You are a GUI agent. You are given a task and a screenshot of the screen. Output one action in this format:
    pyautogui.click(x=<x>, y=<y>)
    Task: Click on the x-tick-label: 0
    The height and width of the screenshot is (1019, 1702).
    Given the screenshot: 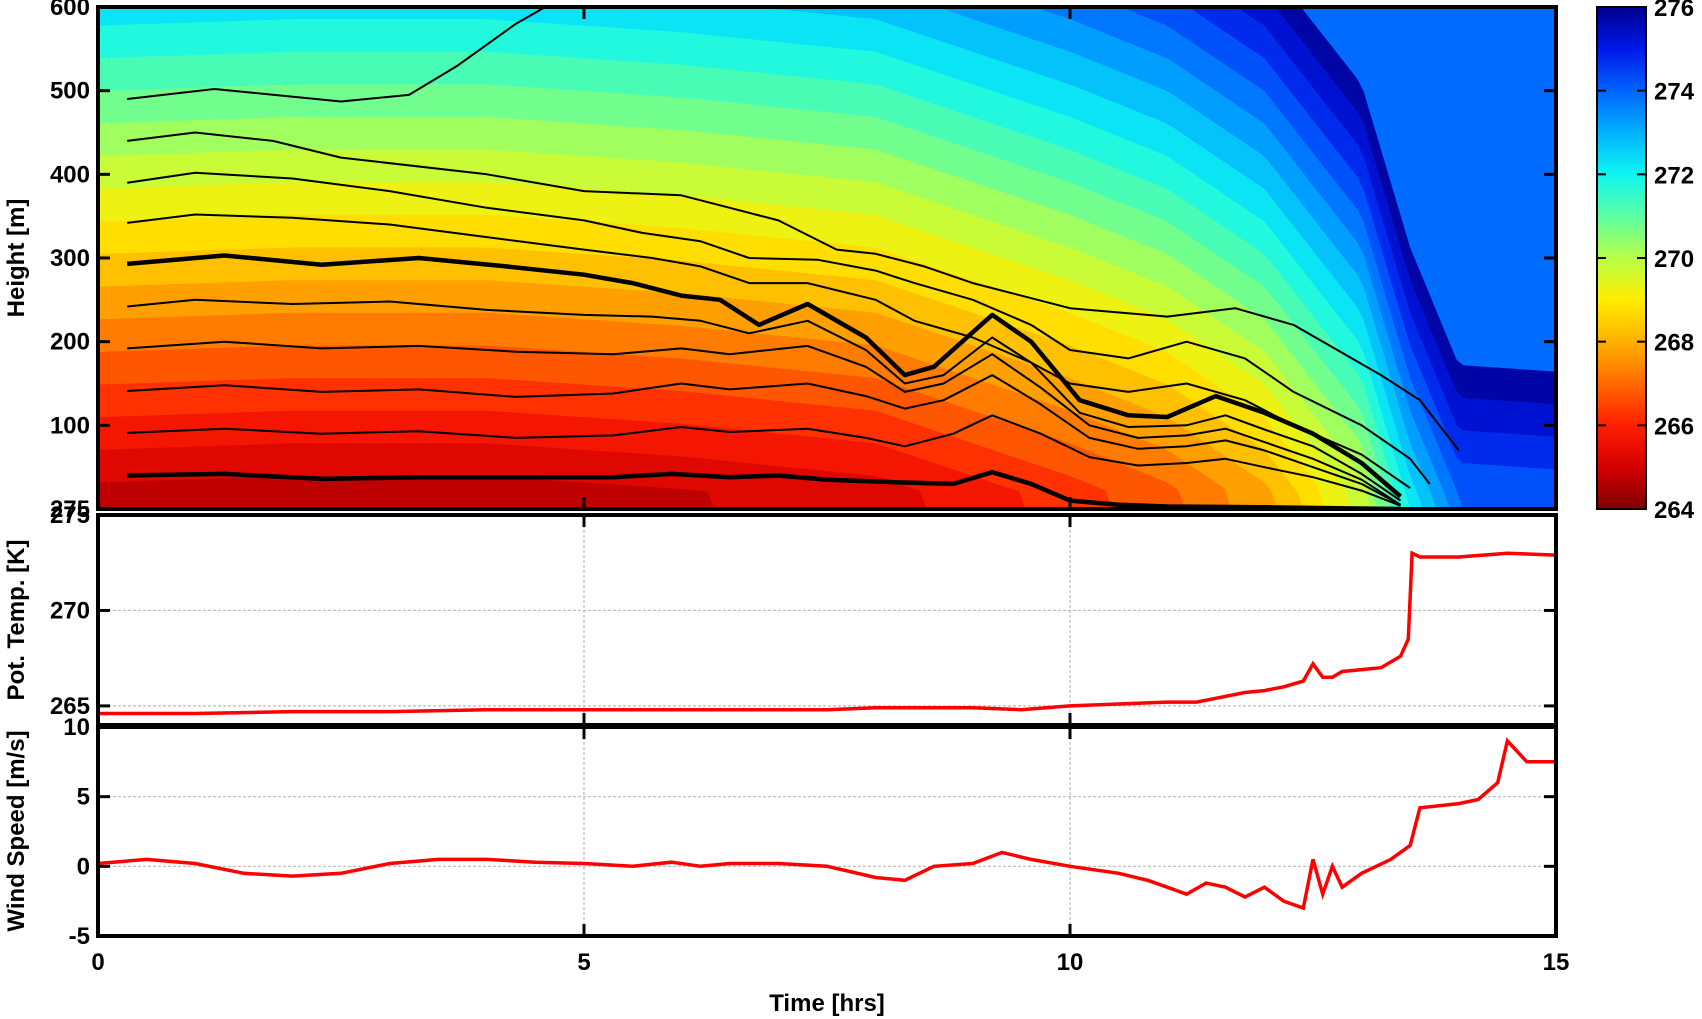 What is the action you would take?
    pyautogui.click(x=97, y=962)
    